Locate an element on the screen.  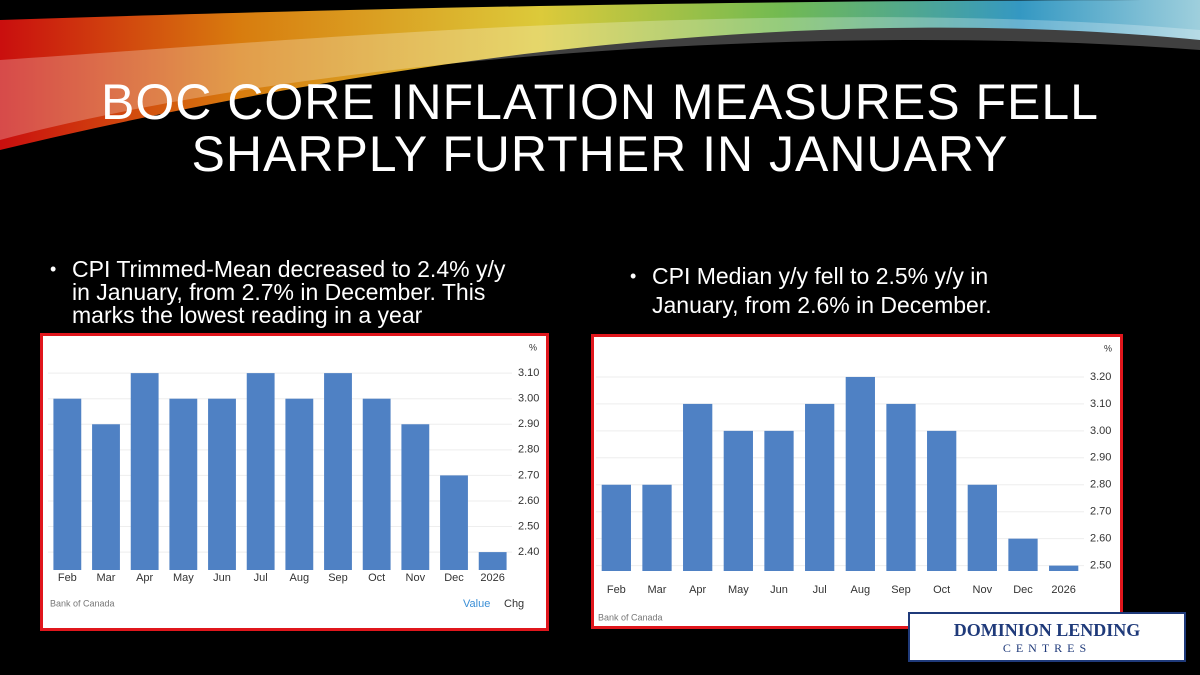
toggle: Chg is located at coordinates (514, 604).